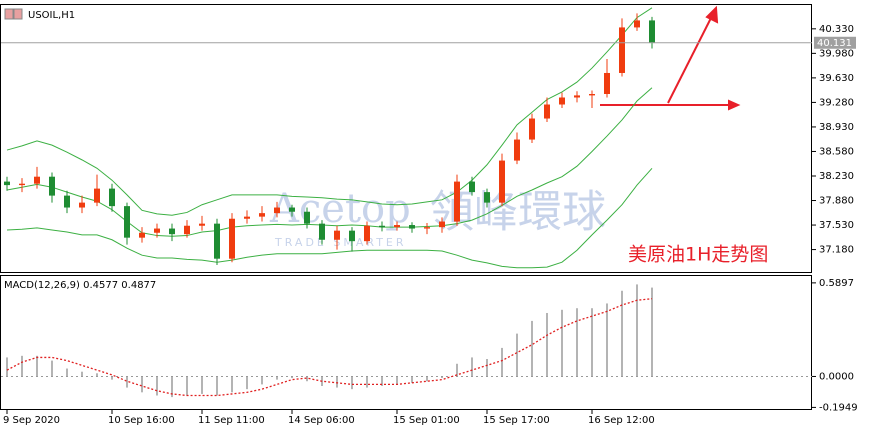 Image resolution: width=870 pixels, height=434 pixels. What do you see at coordinates (340, 242) in the screenshot?
I see `watermark-text: TRADE SMARTER` at bounding box center [340, 242].